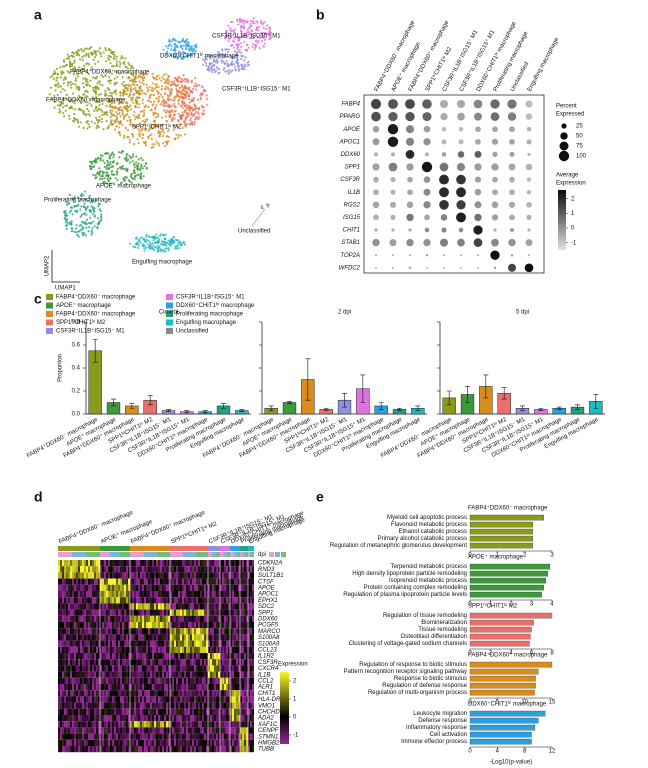  I want to click on annotation-line, so click(258, 217).